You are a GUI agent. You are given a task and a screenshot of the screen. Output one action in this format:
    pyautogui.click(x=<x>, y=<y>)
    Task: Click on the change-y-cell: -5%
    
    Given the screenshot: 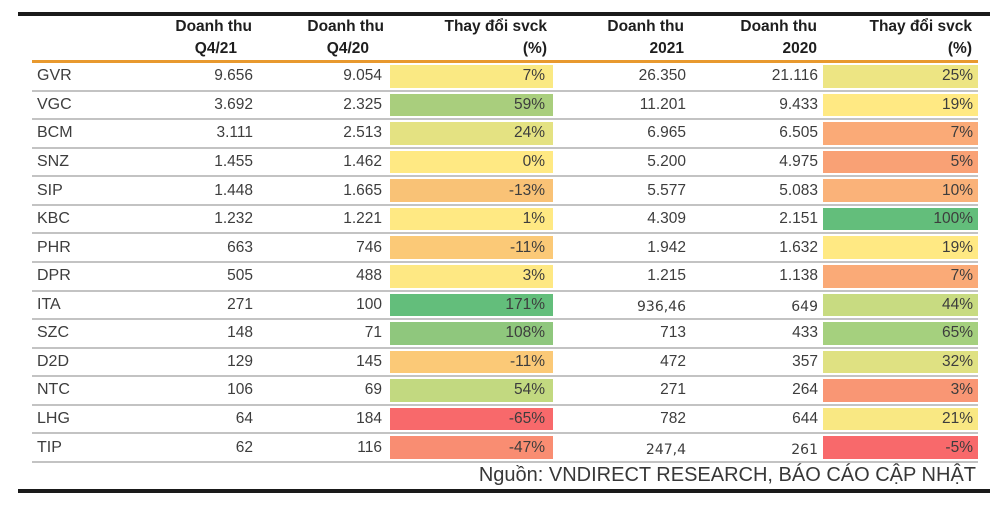 What is the action you would take?
    pyautogui.click(x=900, y=447)
    